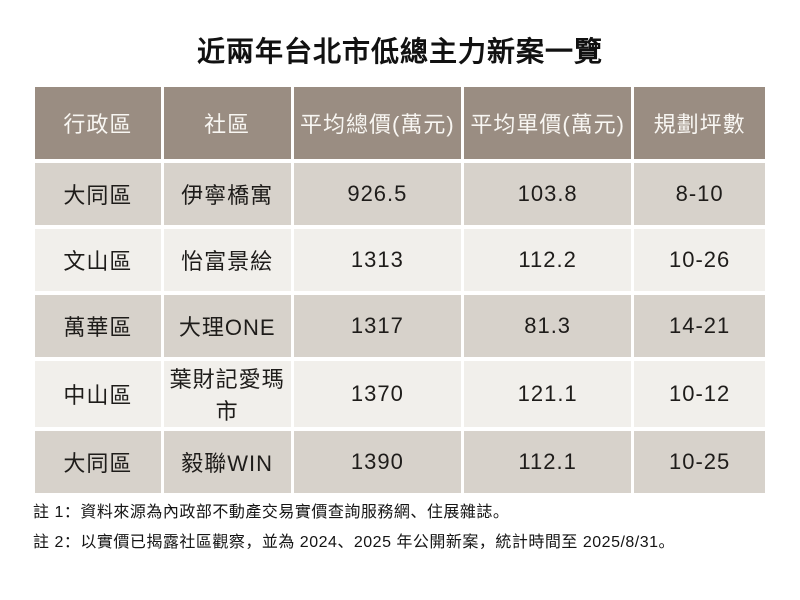 The image size is (800, 600). I want to click on cell-avg-total-price: 1370, so click(377, 394).